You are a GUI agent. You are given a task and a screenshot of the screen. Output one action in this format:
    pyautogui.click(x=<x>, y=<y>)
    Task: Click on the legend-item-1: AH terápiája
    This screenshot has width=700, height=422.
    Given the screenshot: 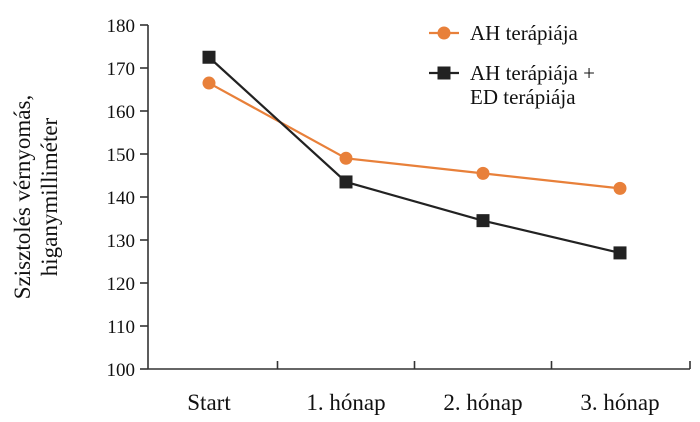 What is the action you would take?
    pyautogui.click(x=504, y=33)
    